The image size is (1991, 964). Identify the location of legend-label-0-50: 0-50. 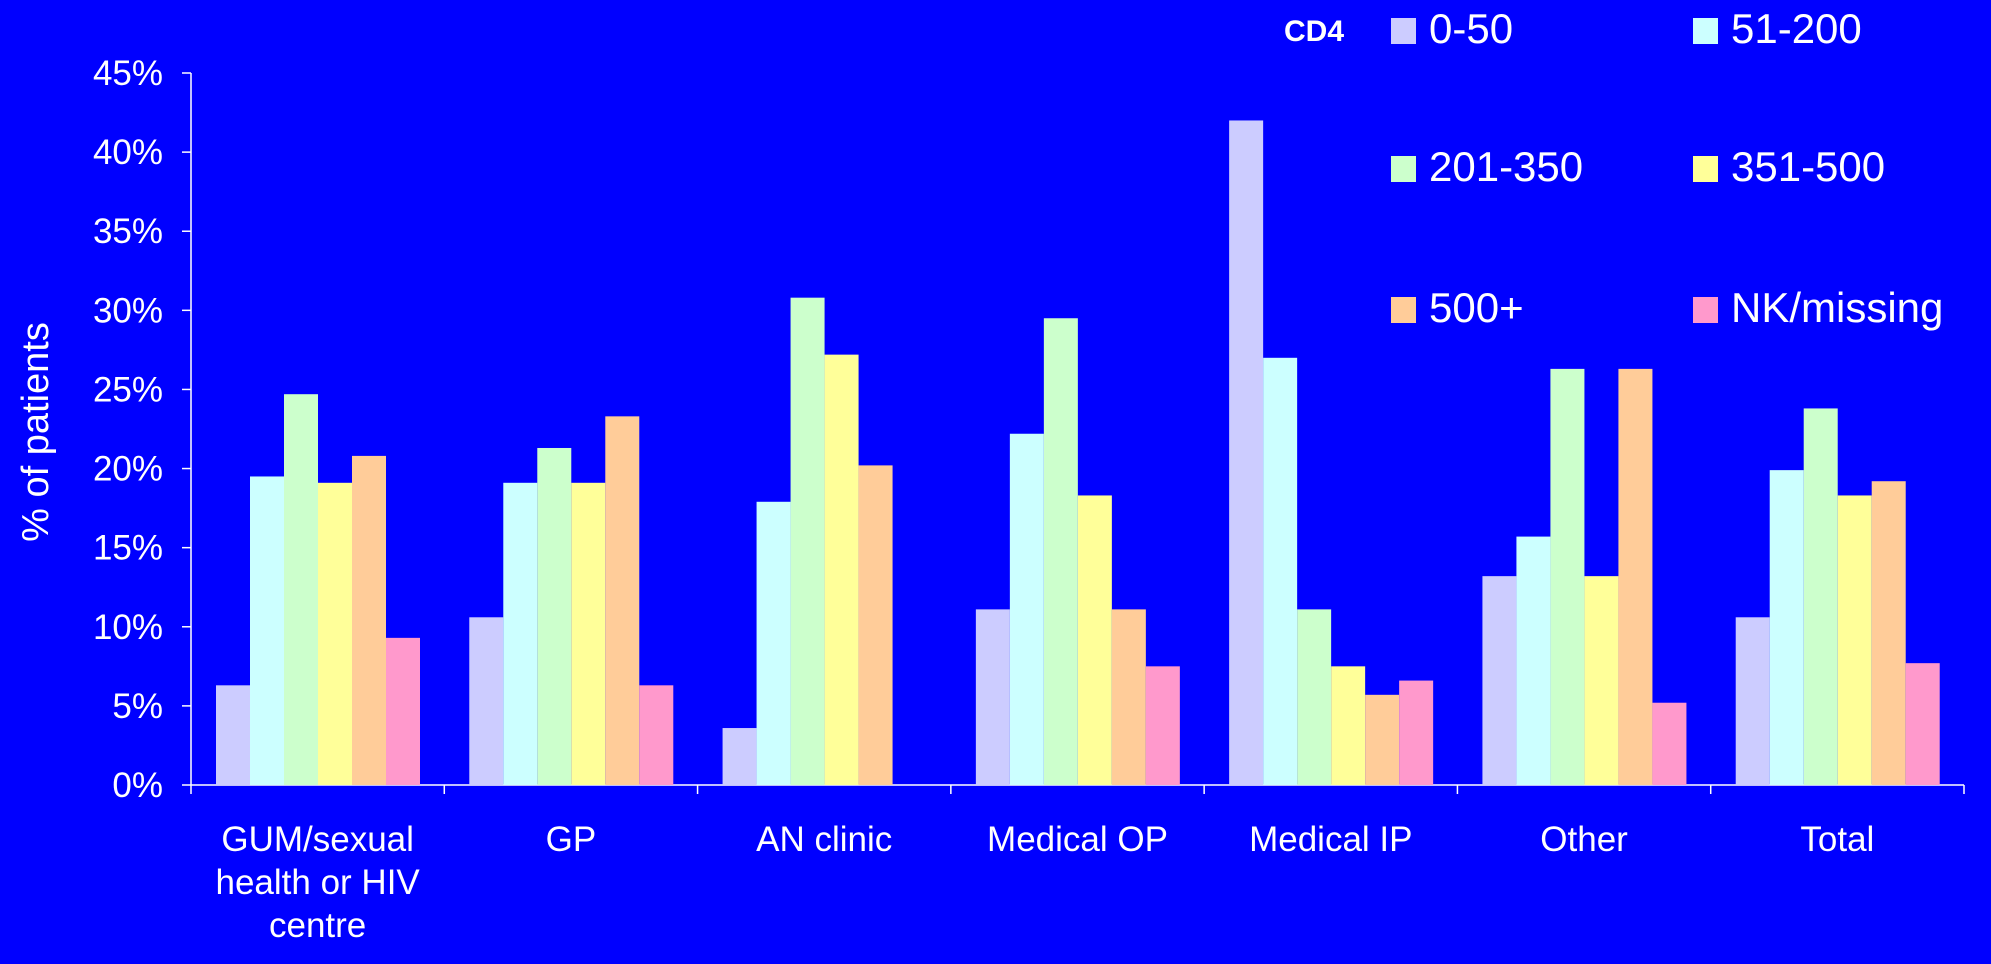
(1471, 28).